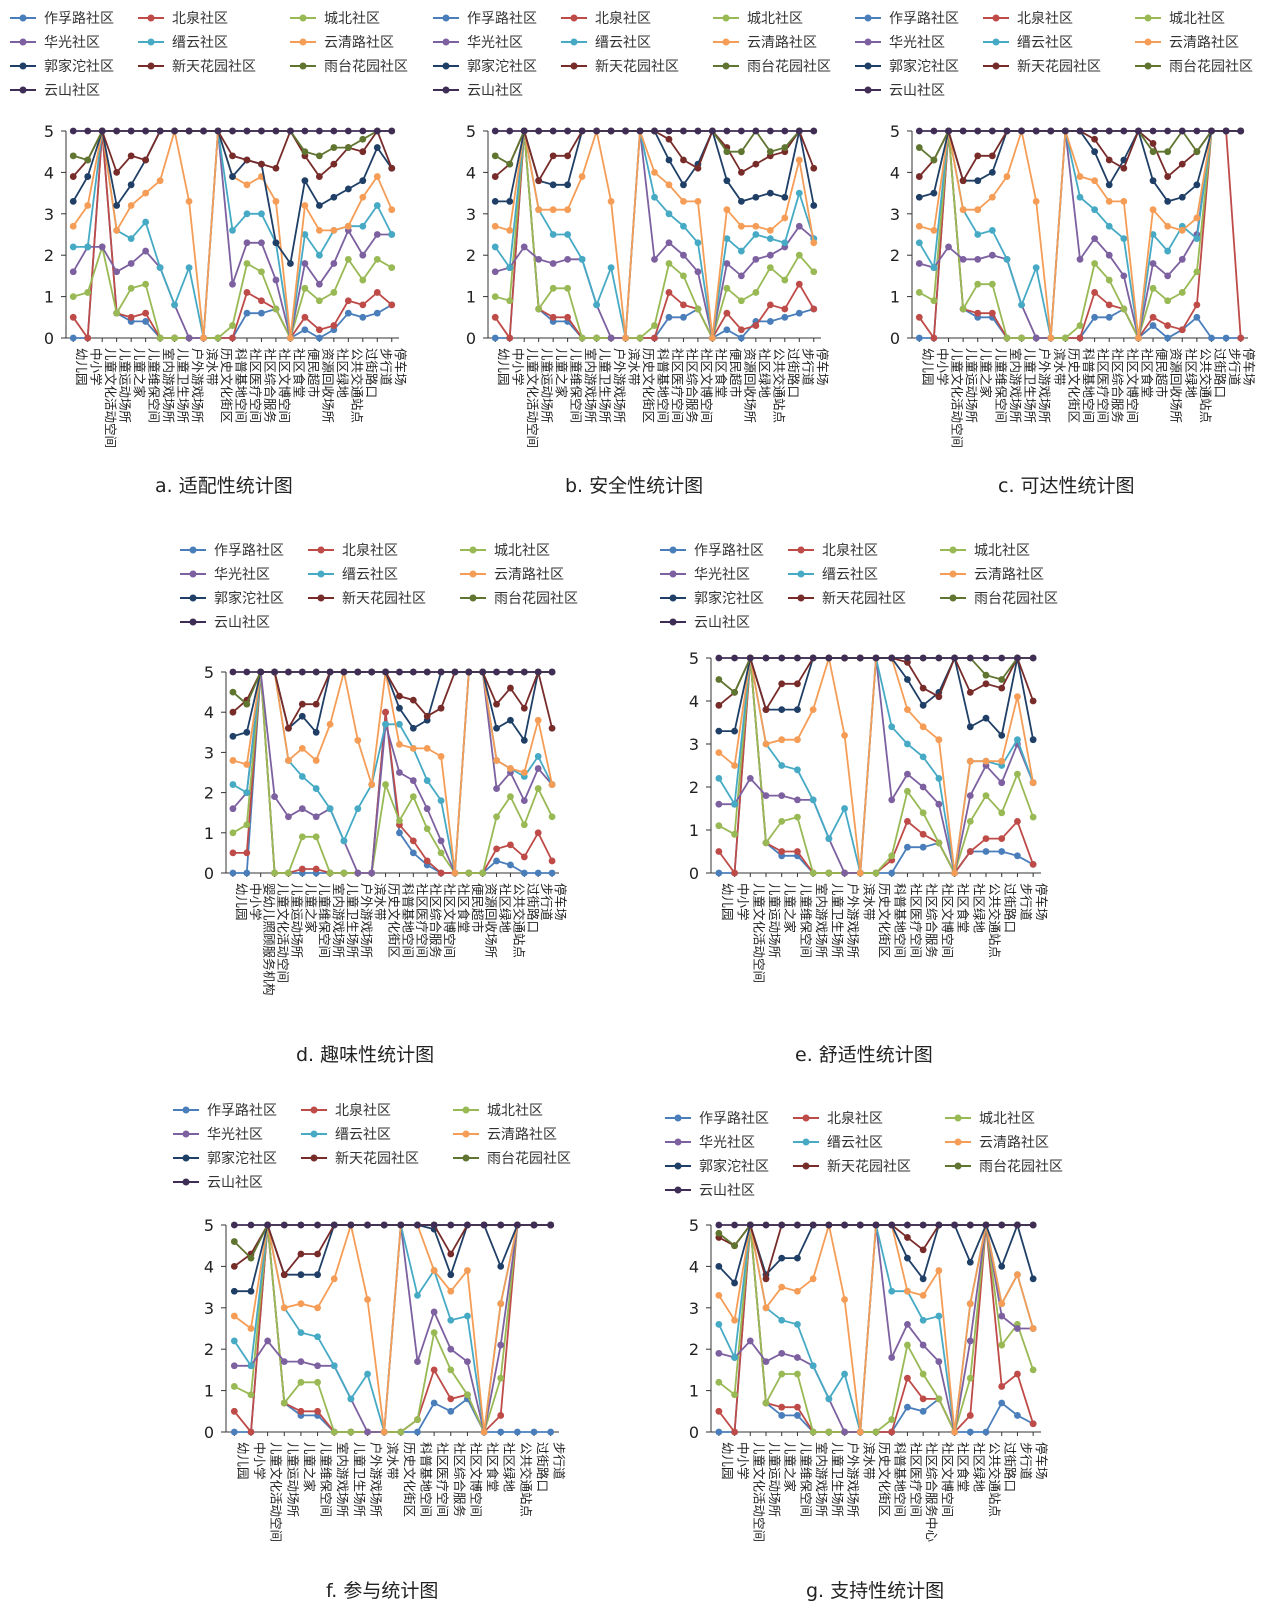 The width and height of the screenshot is (1261, 1608). Describe the element at coordinates (471, 131) in the screenshot. I see `y-tick-label: 5` at that location.